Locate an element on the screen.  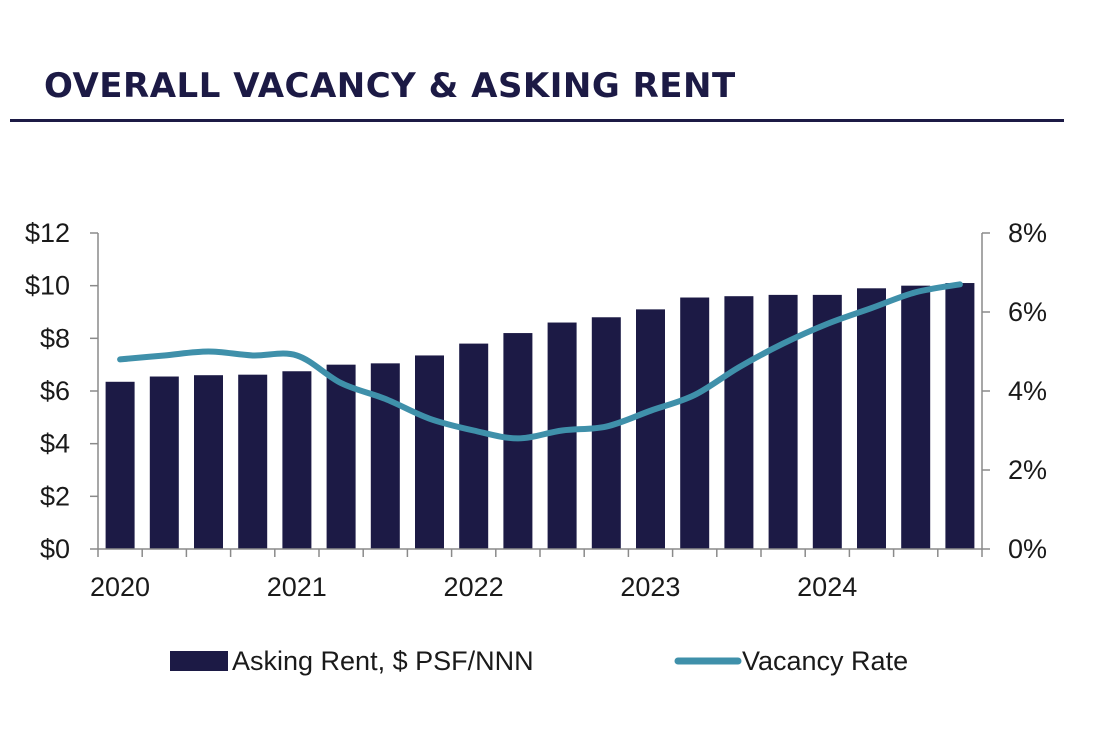
legend-swatch-asking-rent is located at coordinates (199, 661).